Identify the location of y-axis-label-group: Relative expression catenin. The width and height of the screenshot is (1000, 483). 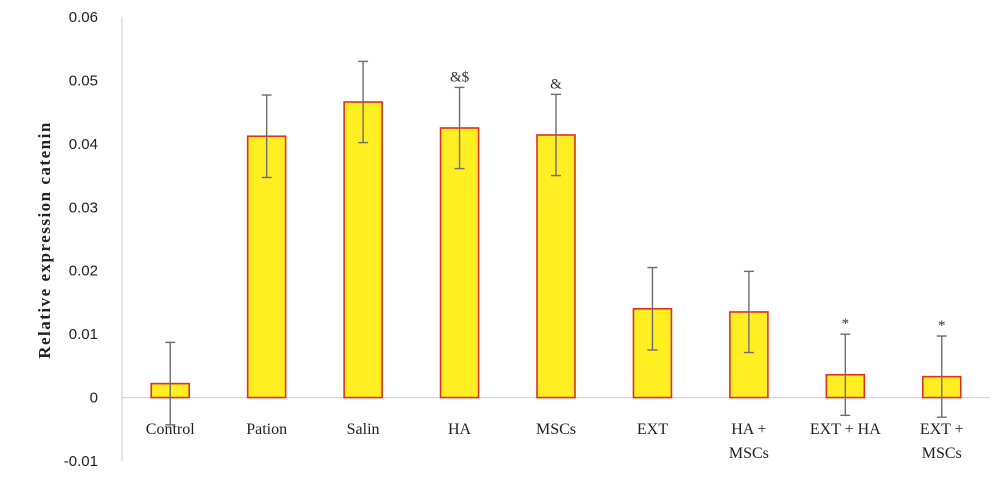
(44, 240).